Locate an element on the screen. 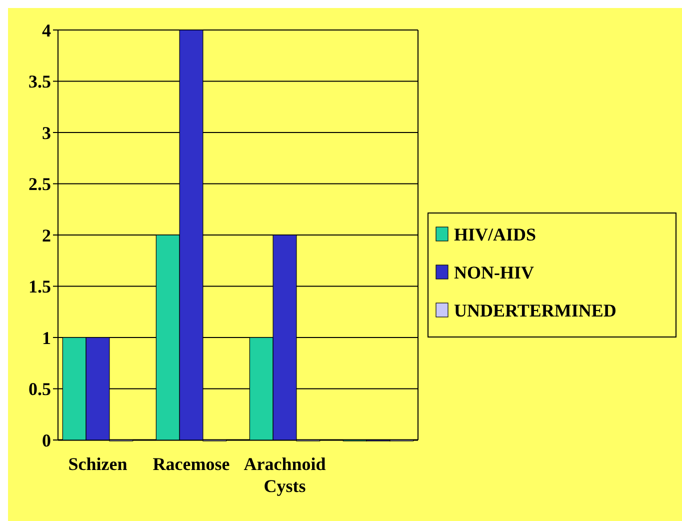  y-tick-label: 3.5 is located at coordinates (39, 82).